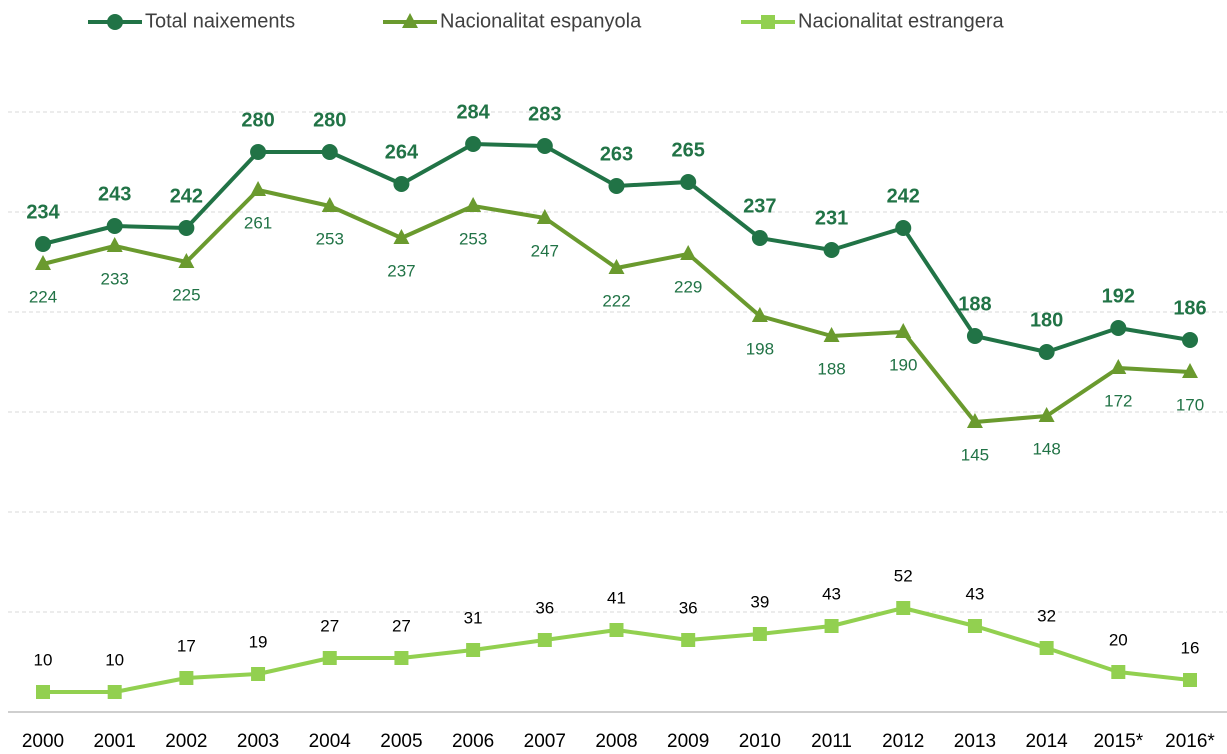 This screenshot has width=1227, height=754. What do you see at coordinates (616, 741) in the screenshot?
I see `x-tick-label: 2008` at bounding box center [616, 741].